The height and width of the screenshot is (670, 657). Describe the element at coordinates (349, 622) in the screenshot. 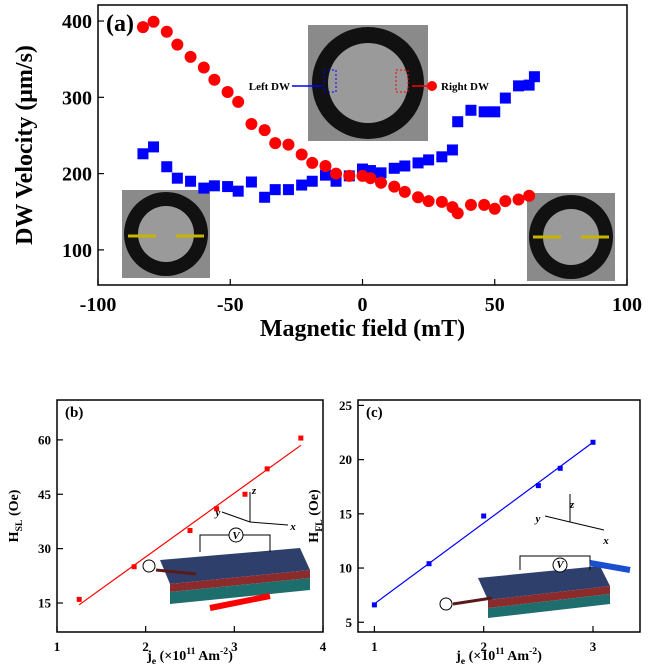

I see `y-tick-label: 5` at that location.